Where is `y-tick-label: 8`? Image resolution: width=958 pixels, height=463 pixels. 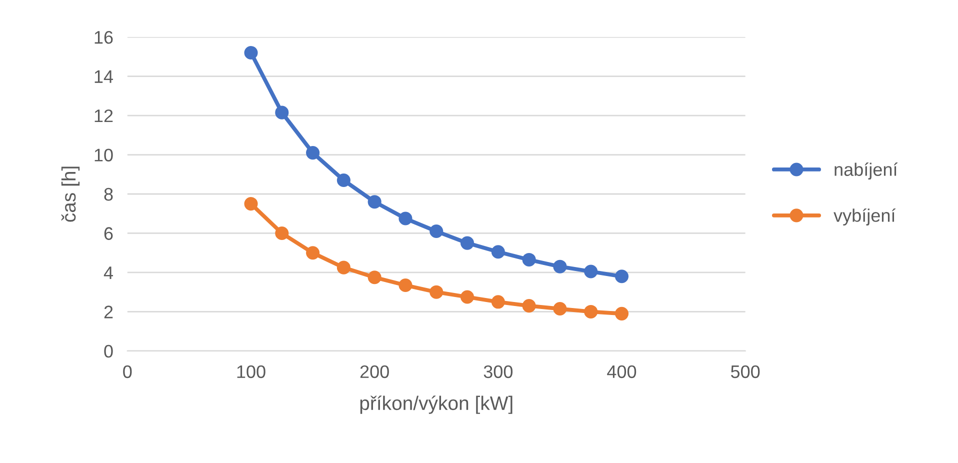 y-tick-label: 8 is located at coordinates (108, 194).